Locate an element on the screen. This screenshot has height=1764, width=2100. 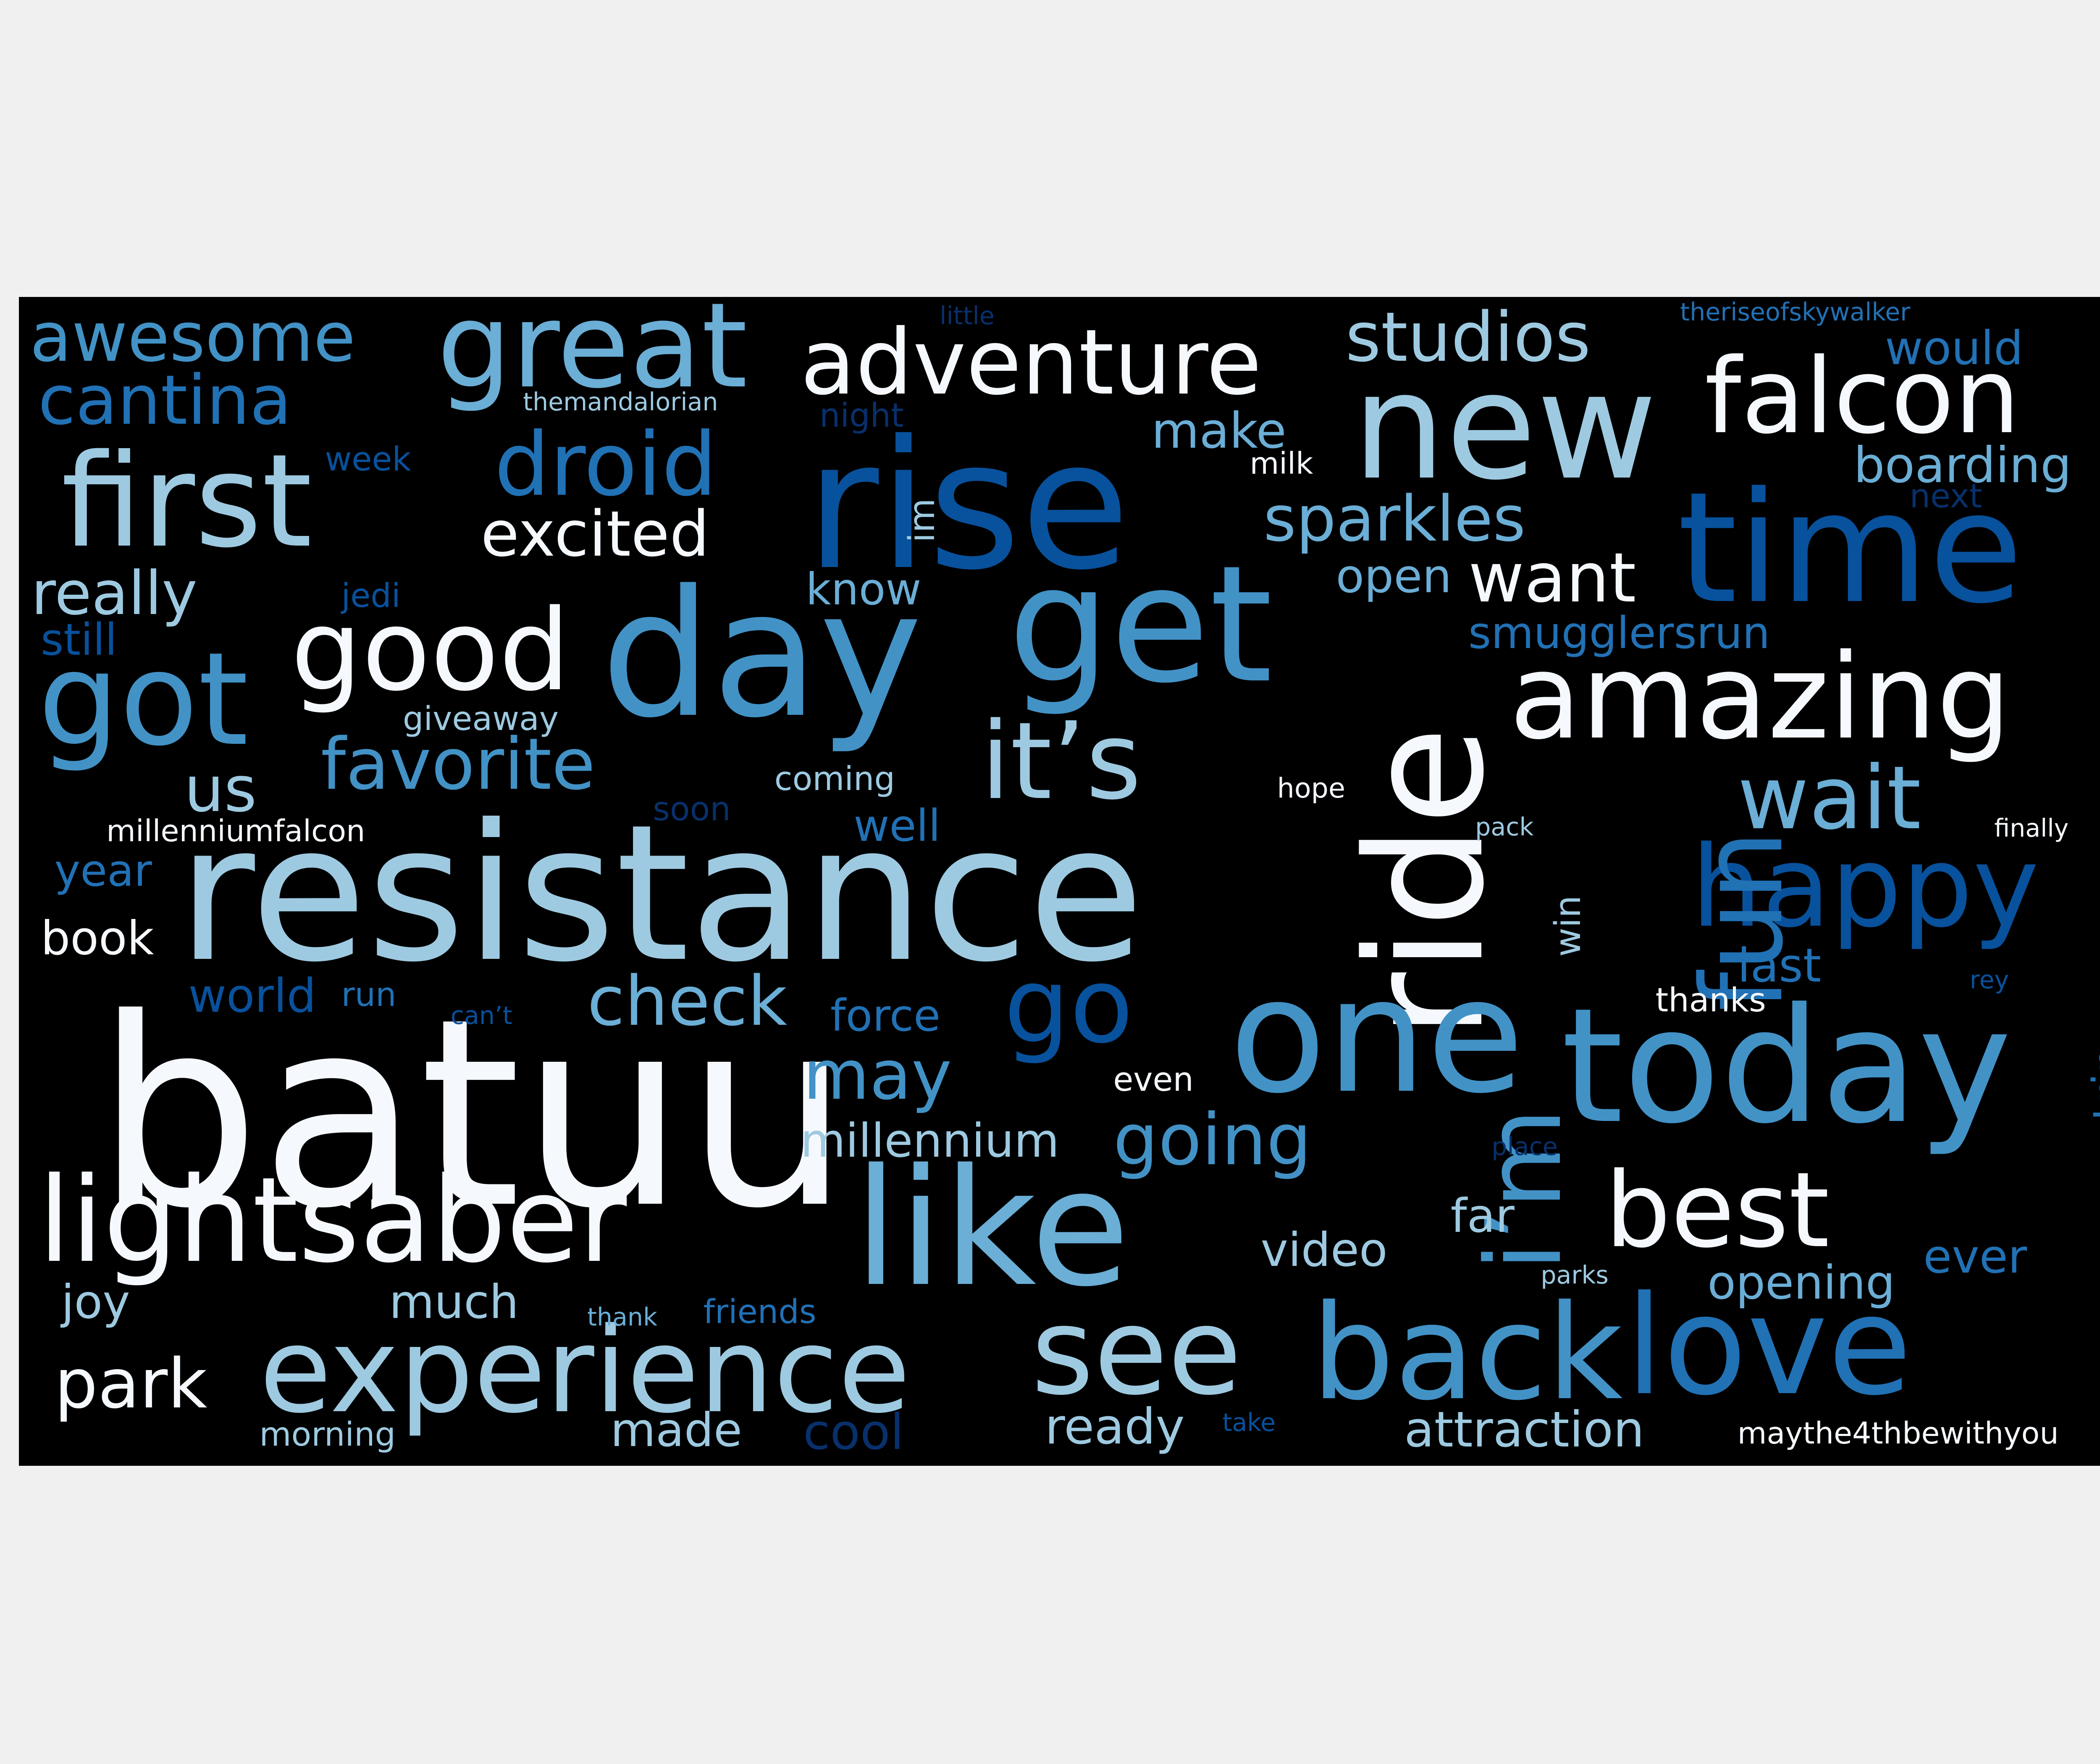
word-friends: friends is located at coordinates (759, 1312).